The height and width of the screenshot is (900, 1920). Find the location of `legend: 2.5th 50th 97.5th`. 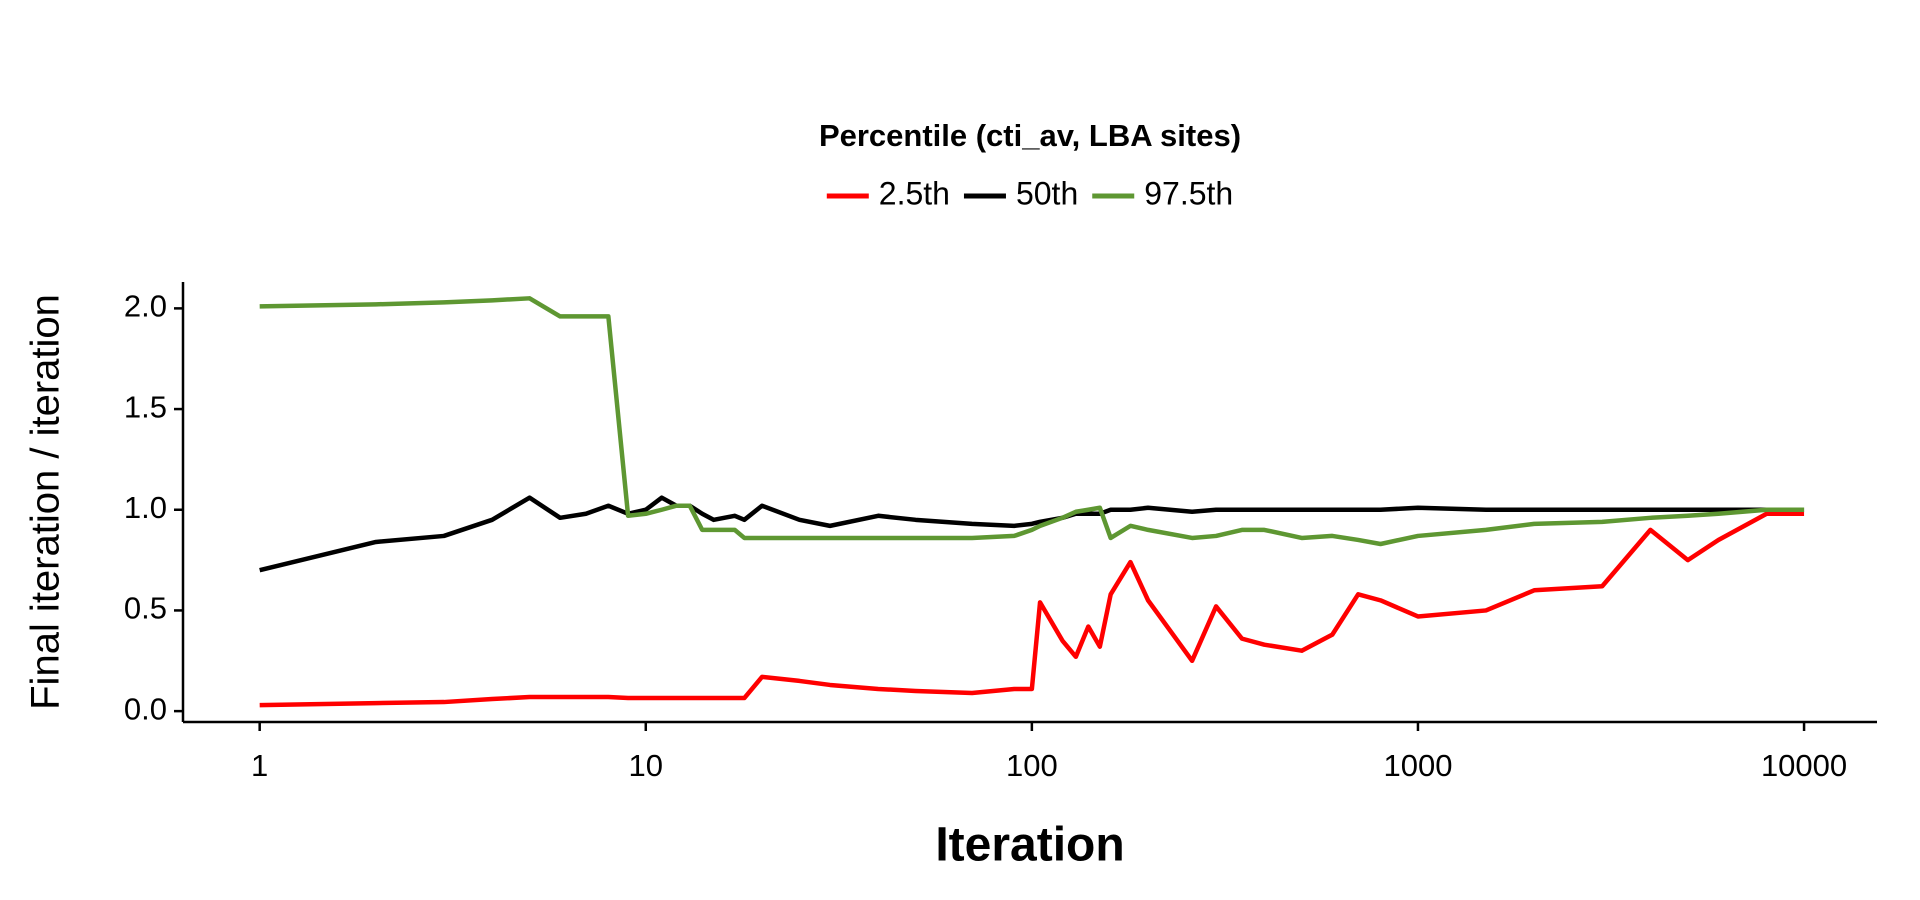

legend: 2.5th 50th 97.5th is located at coordinates (1029, 193).